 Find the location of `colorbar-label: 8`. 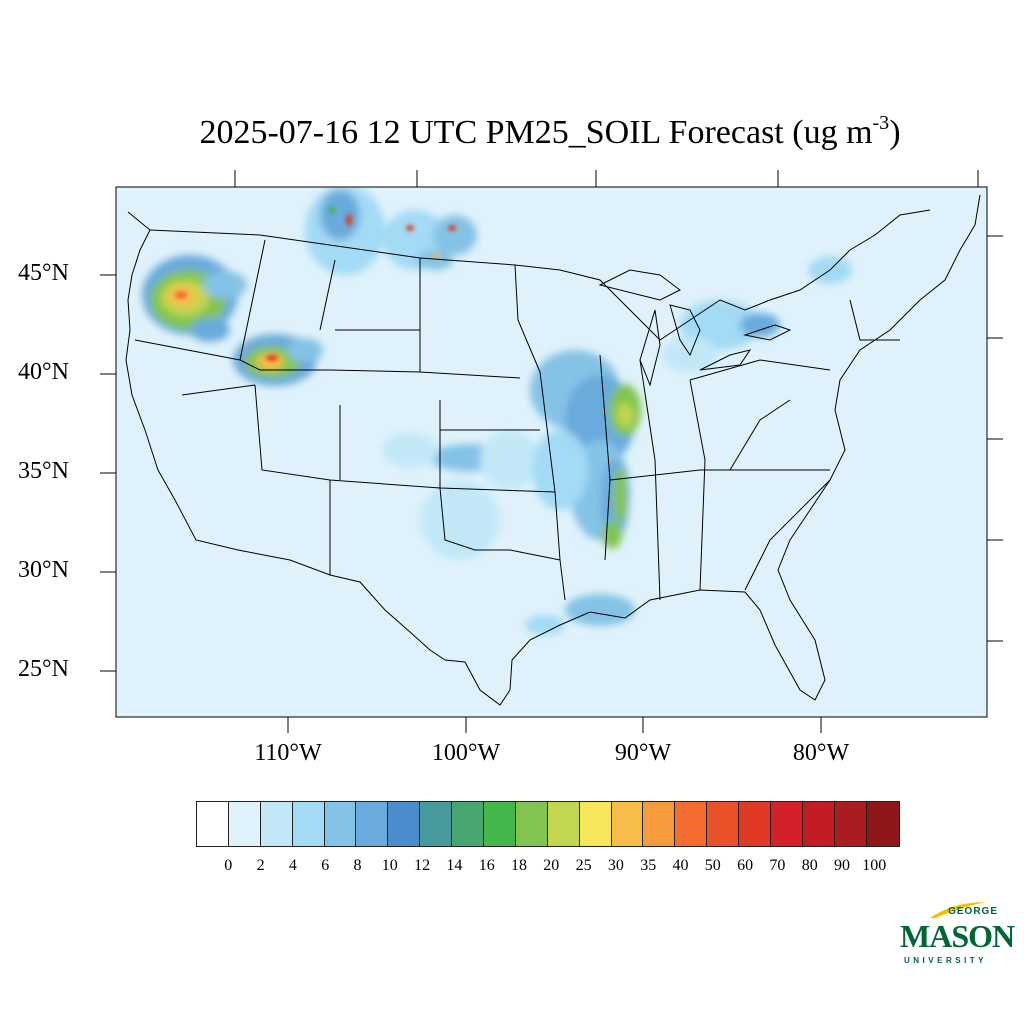

colorbar-label: 8 is located at coordinates (357, 865).